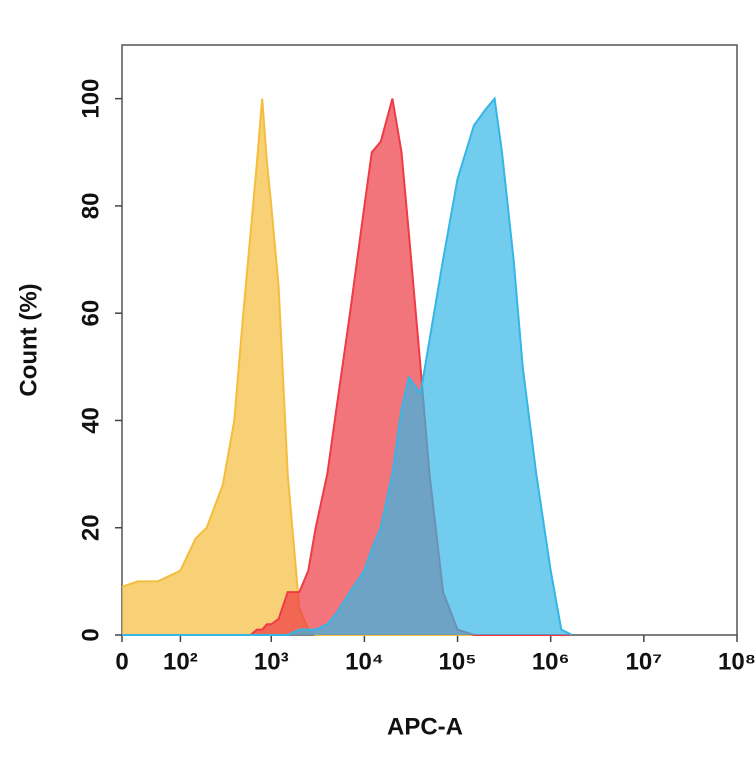 This screenshot has height=764, width=756. What do you see at coordinates (90, 313) in the screenshot?
I see `y-tick-label: 60` at bounding box center [90, 313].